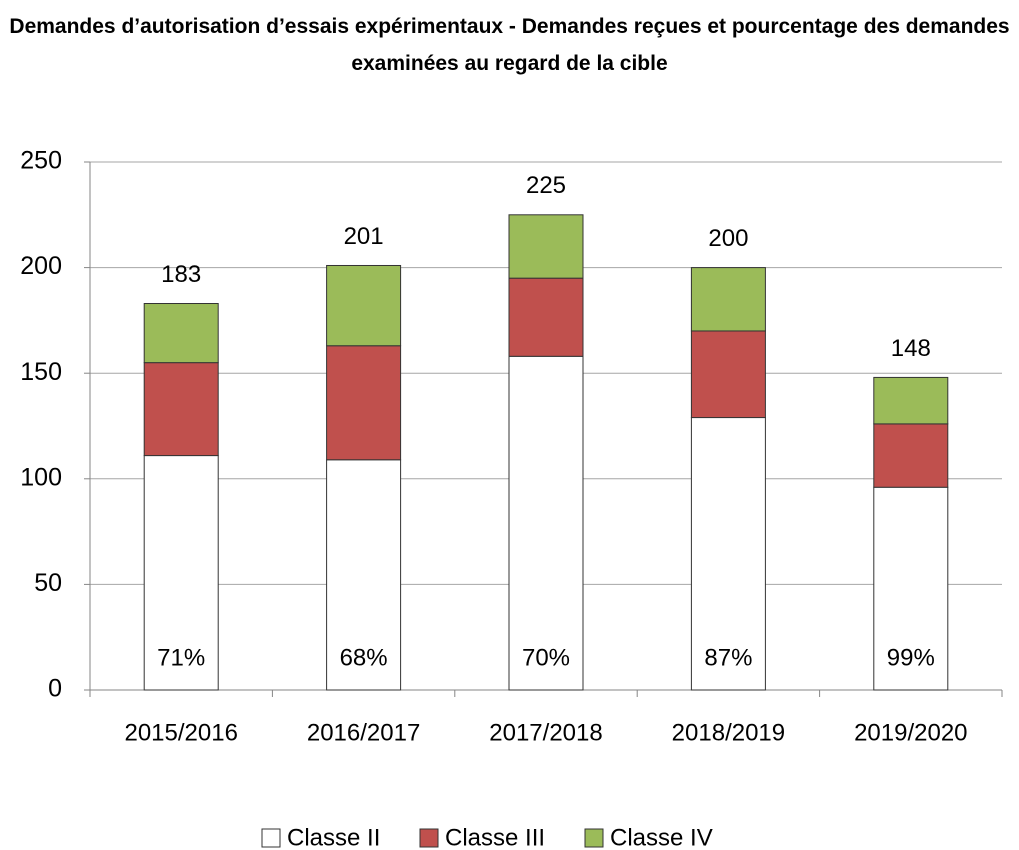 Image resolution: width=1019 pixels, height=850 pixels. Describe the element at coordinates (546, 657) in the screenshot. I see `percent-label: 70%` at that location.